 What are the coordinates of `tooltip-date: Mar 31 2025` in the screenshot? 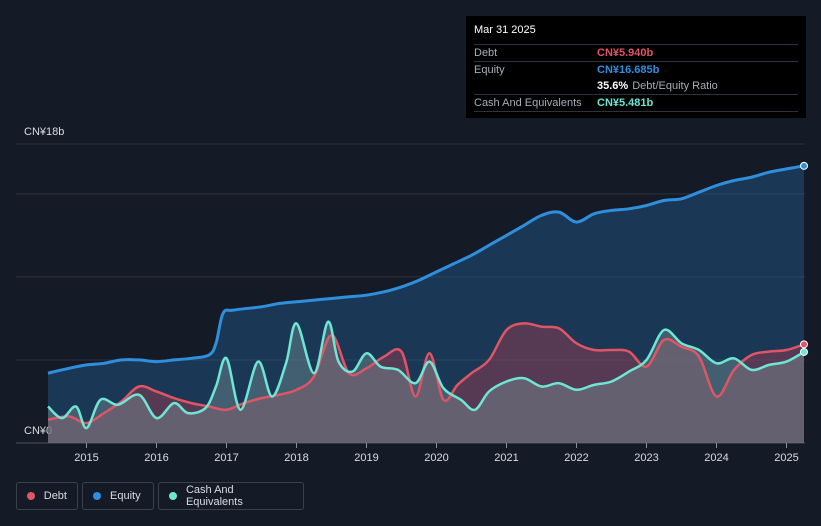 It's located at (505, 30).